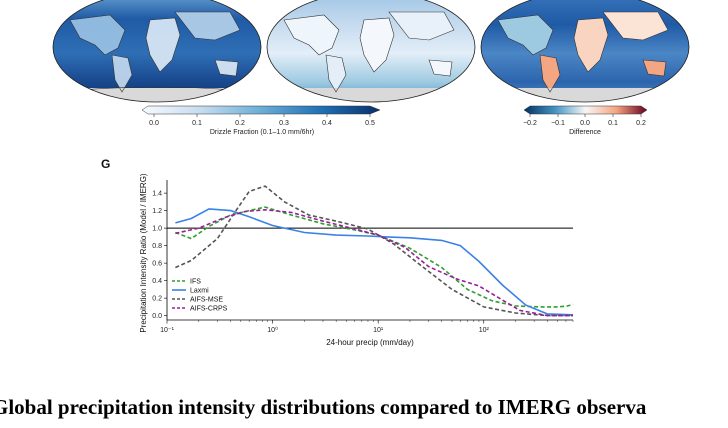 The image size is (728, 428). What do you see at coordinates (106, 164) in the screenshot?
I see `panel-letter: G` at bounding box center [106, 164].